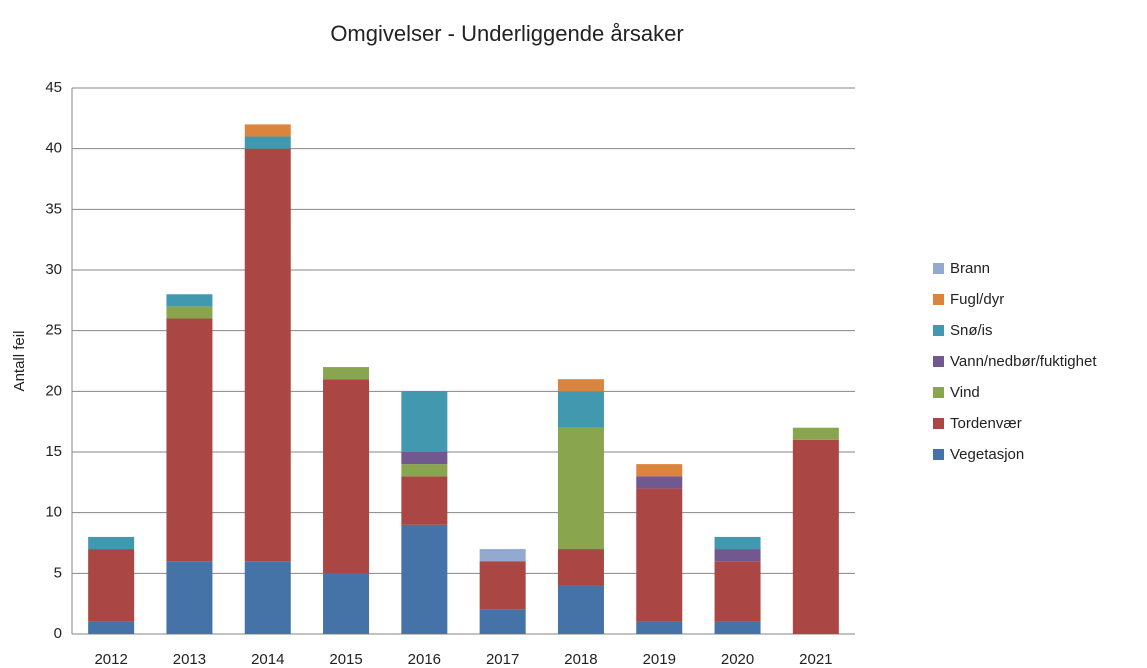  What do you see at coordinates (267, 659) in the screenshot?
I see `x-tick-label: 2014` at bounding box center [267, 659].